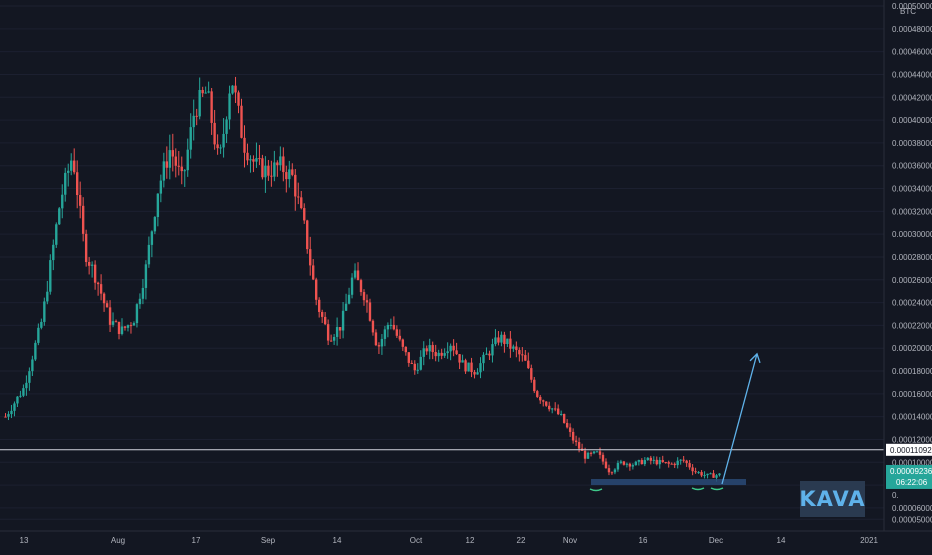 The image size is (932, 555). Describe the element at coordinates (832, 499) in the screenshot. I see `symbol-badge: KAVA` at that location.